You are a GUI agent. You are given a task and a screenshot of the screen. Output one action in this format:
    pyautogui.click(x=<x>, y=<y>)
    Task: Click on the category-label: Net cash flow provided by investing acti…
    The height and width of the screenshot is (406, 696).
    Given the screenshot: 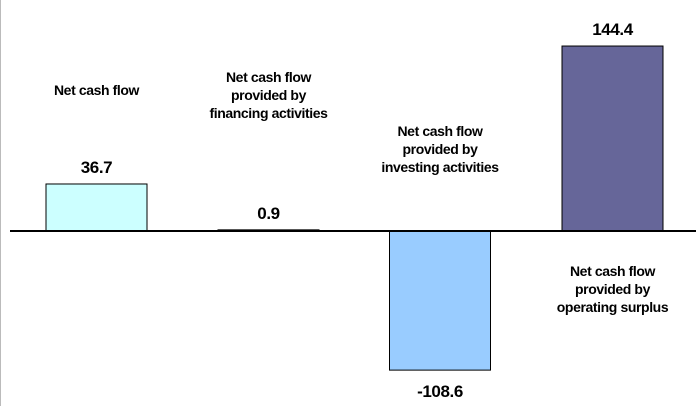 What is the action you would take?
    pyautogui.click(x=440, y=149)
    